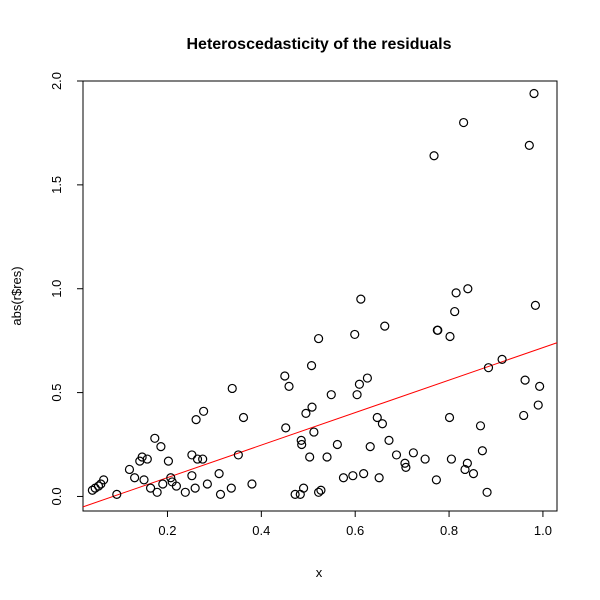 This screenshot has height=600, width=600. Describe the element at coordinates (319, 44) in the screenshot. I see `chart-title: Heteroscedasticity of the residuals` at that location.